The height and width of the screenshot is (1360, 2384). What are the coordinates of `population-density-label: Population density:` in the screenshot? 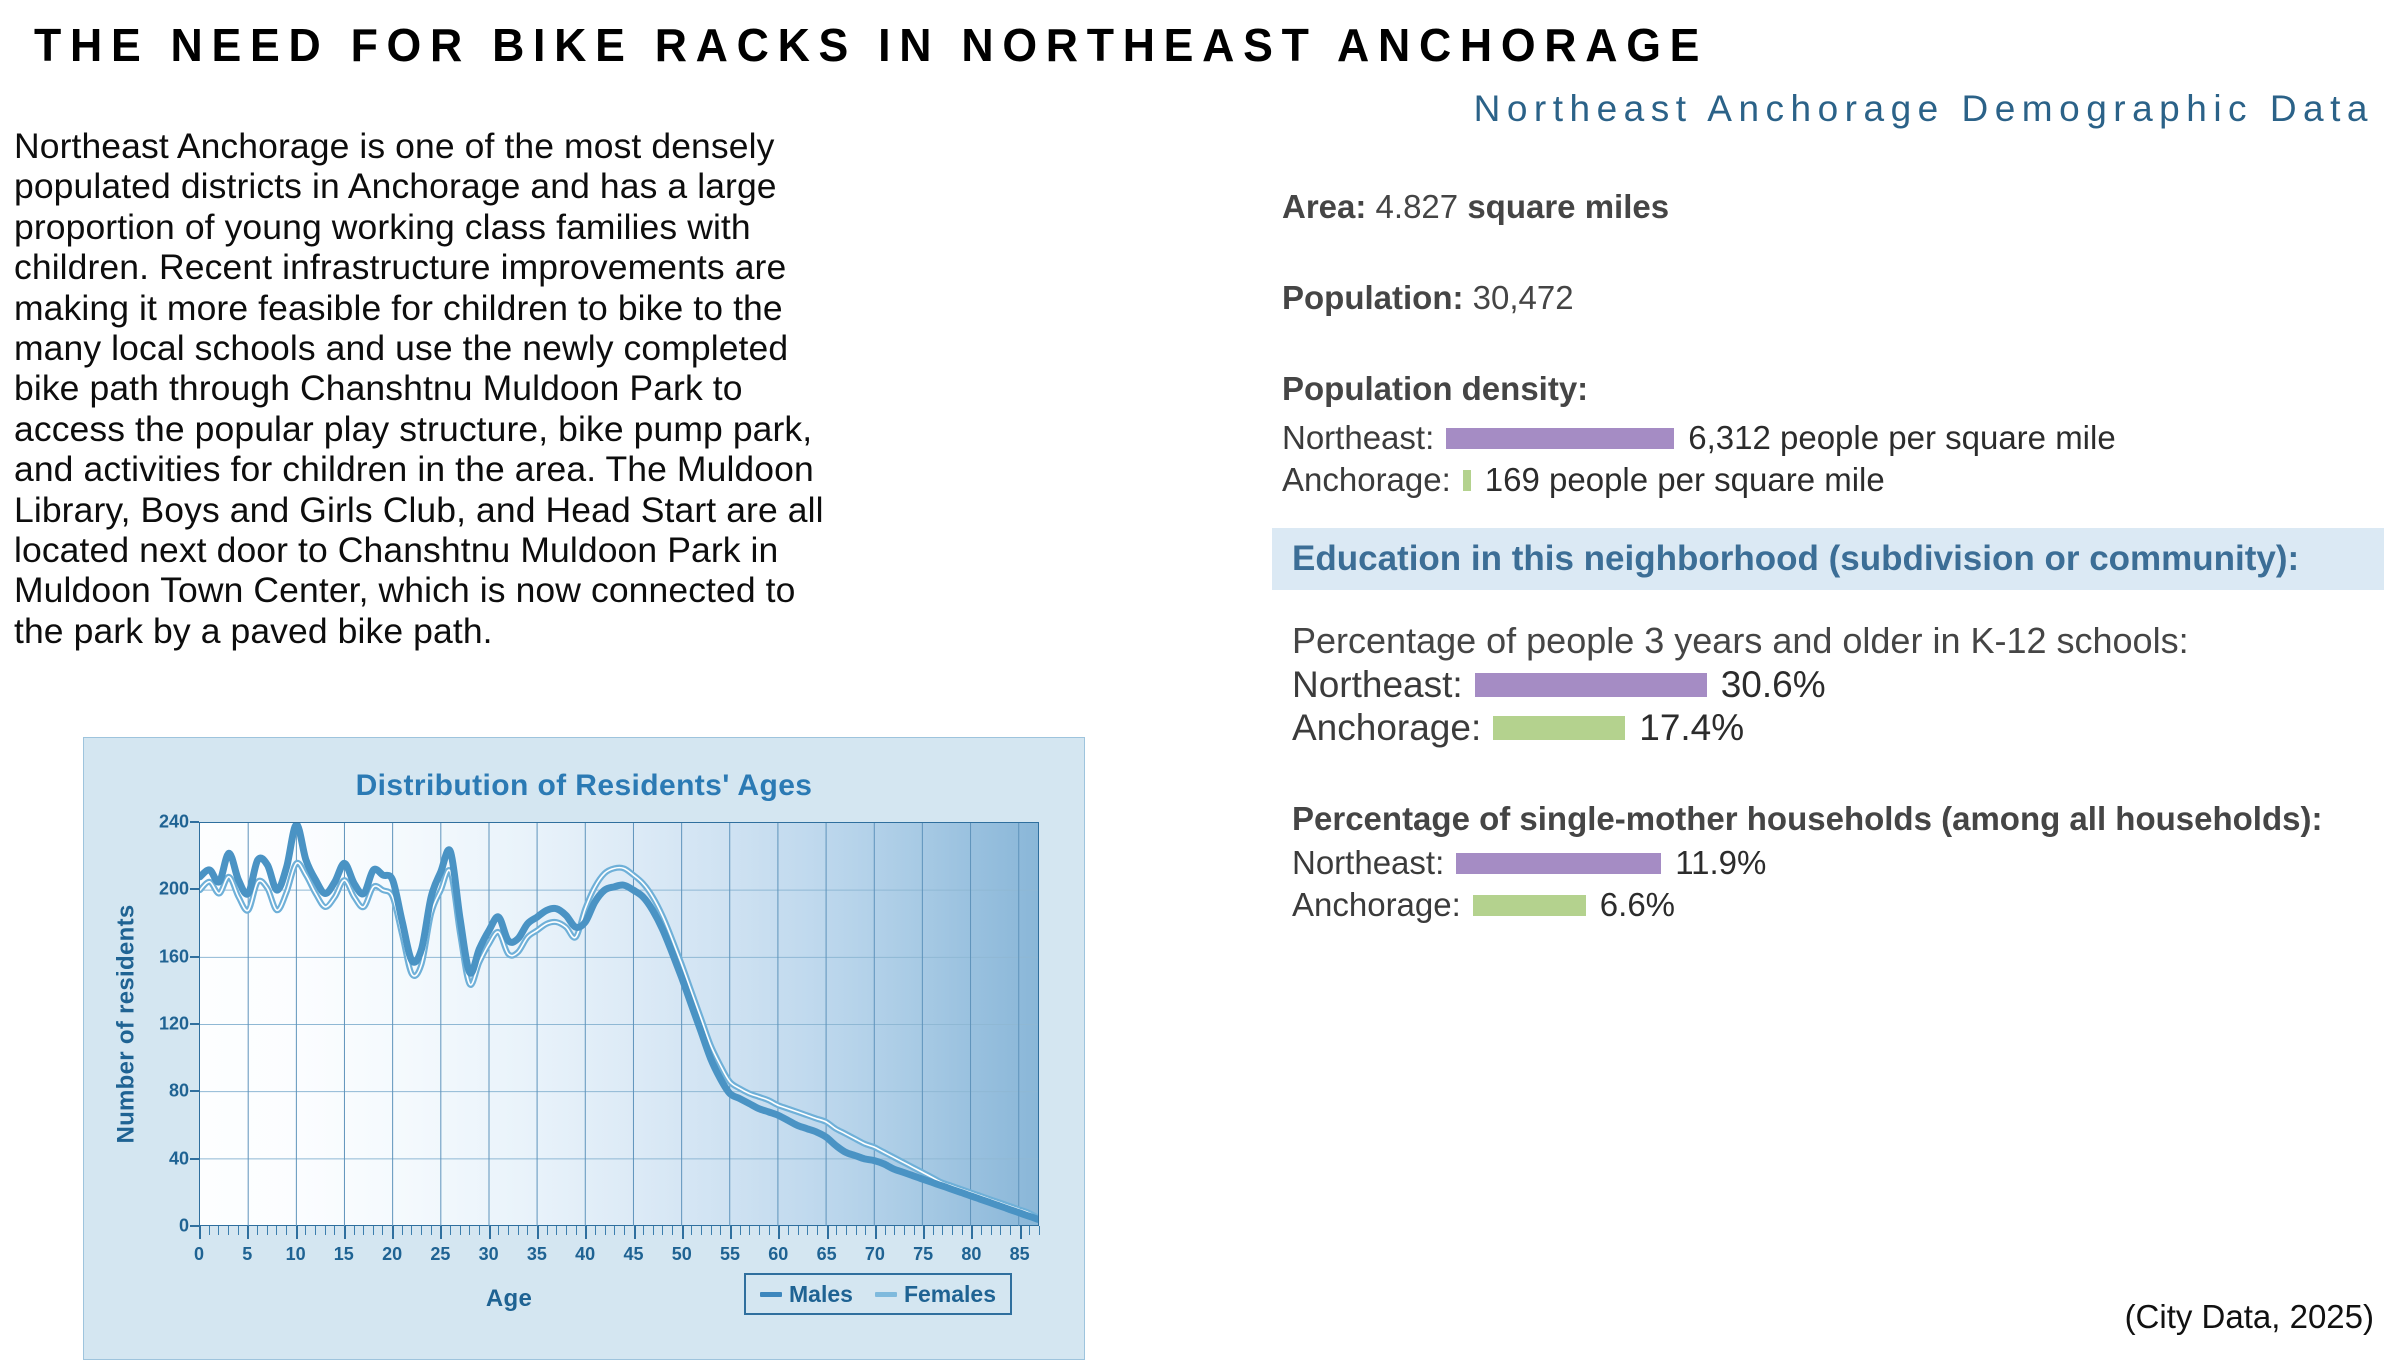 It's located at (1435, 388).